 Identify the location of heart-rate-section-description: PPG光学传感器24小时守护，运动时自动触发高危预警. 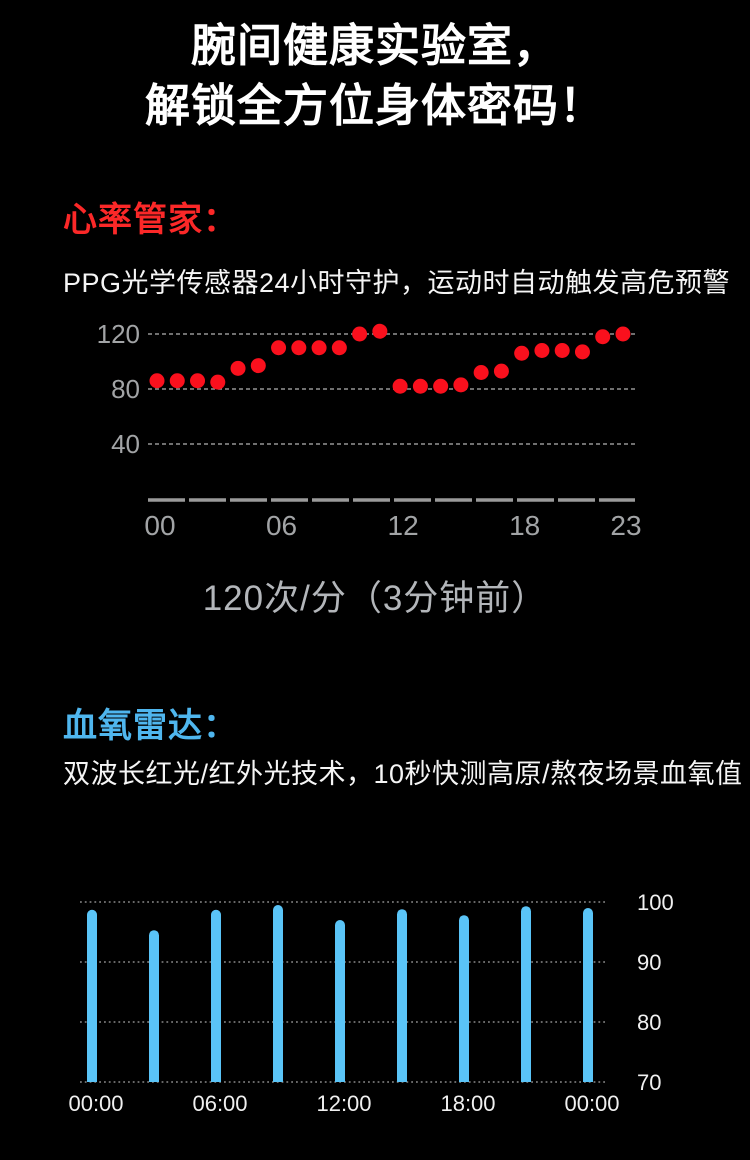
(397, 283).